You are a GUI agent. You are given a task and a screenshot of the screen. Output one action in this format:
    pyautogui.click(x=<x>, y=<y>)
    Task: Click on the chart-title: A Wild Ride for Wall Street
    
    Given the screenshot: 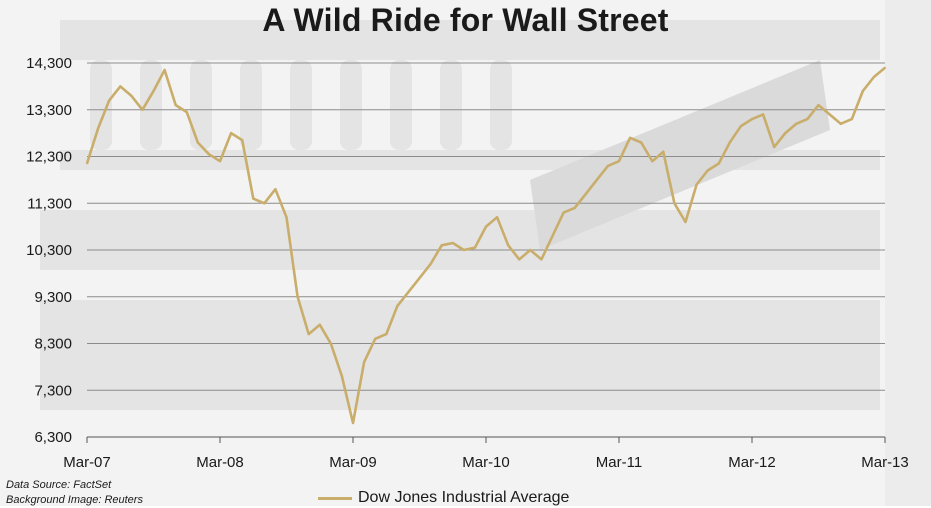 What is the action you would take?
    pyautogui.click(x=465, y=20)
    